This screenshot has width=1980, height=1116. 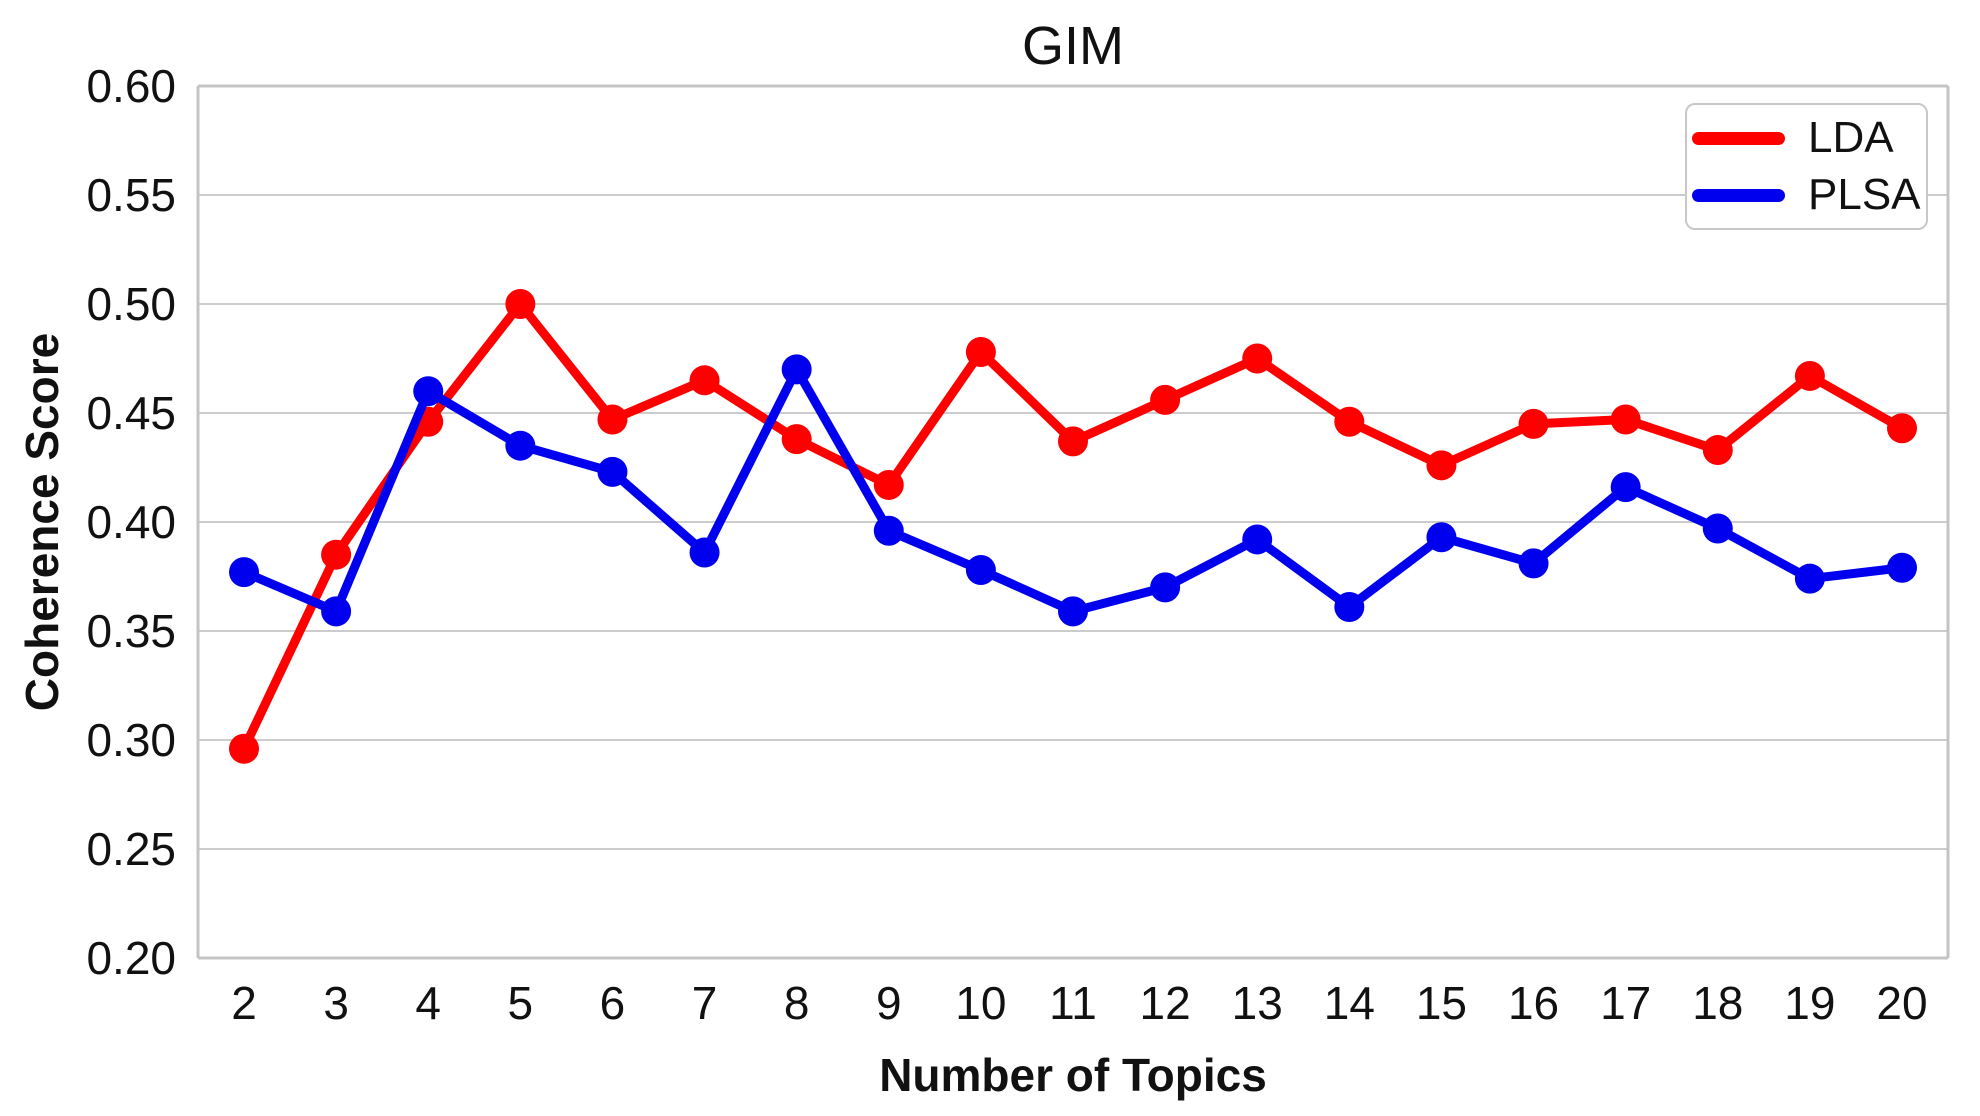 I want to click on x-tick-label: 4, so click(x=428, y=1003).